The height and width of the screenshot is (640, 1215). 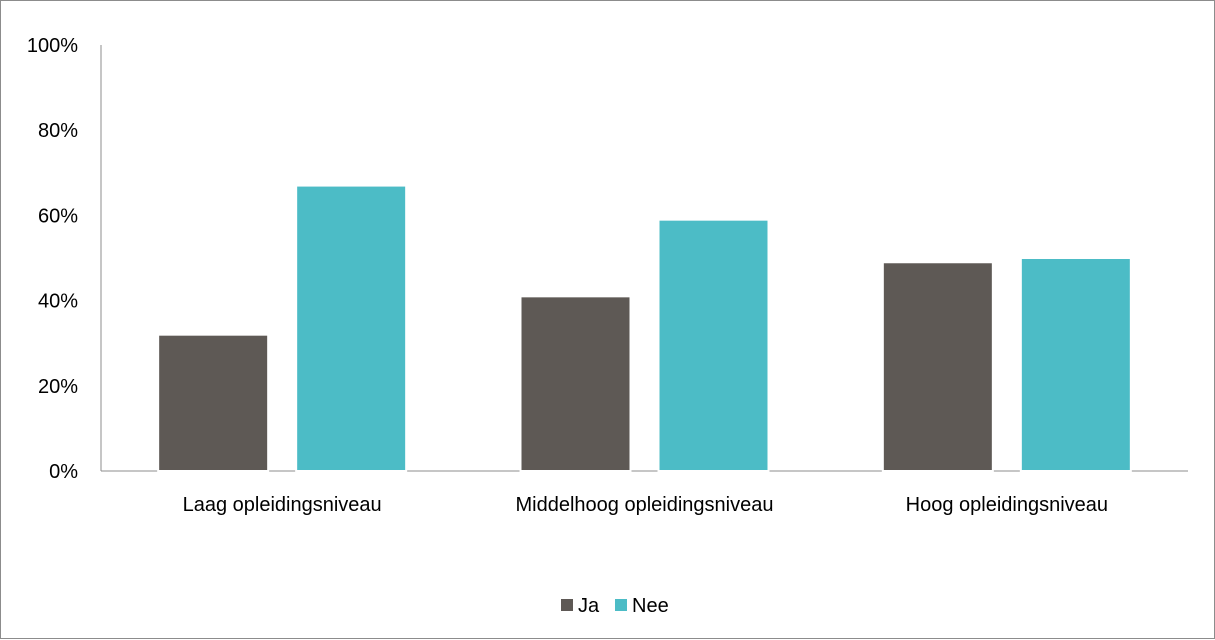 I want to click on y-tick-labels: 0% 20% 40% 60% 80% 100%, so click(x=52, y=259).